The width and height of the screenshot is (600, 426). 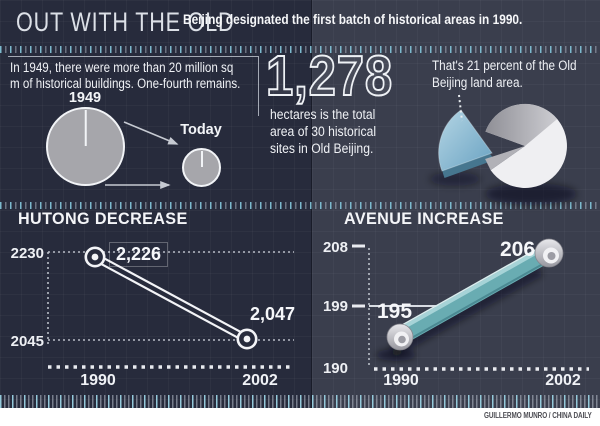 What do you see at coordinates (300, 205) in the screenshot?
I see `tick-strip-middle` at bounding box center [300, 205].